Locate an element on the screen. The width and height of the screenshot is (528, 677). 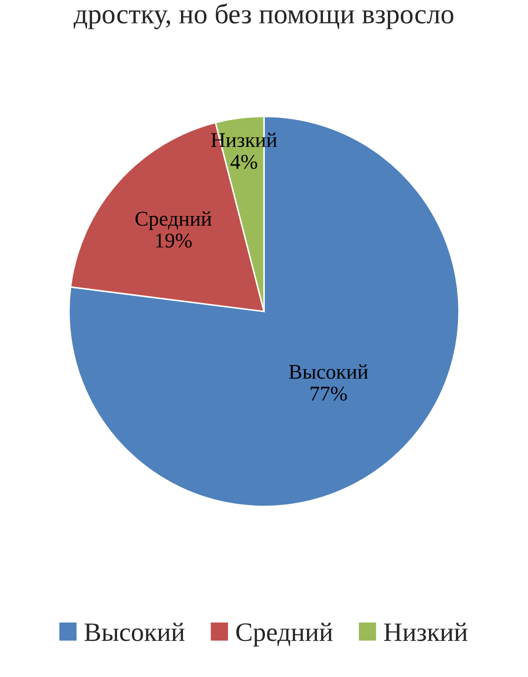
legend-label: Высокий is located at coordinates (134, 632).